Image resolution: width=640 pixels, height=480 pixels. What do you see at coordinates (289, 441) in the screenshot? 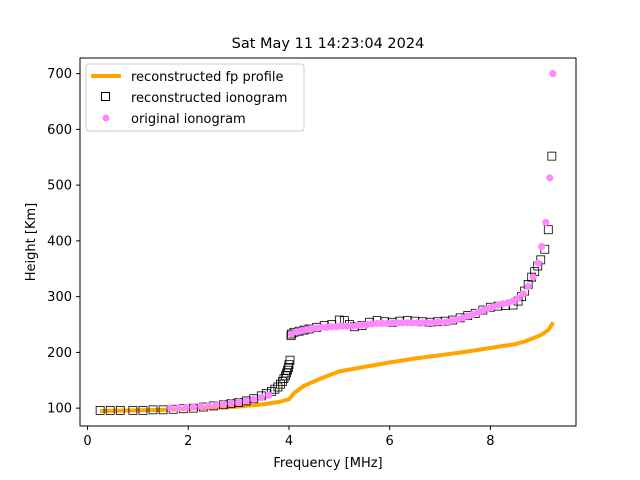
I see `x-tick-label: 4` at bounding box center [289, 441].